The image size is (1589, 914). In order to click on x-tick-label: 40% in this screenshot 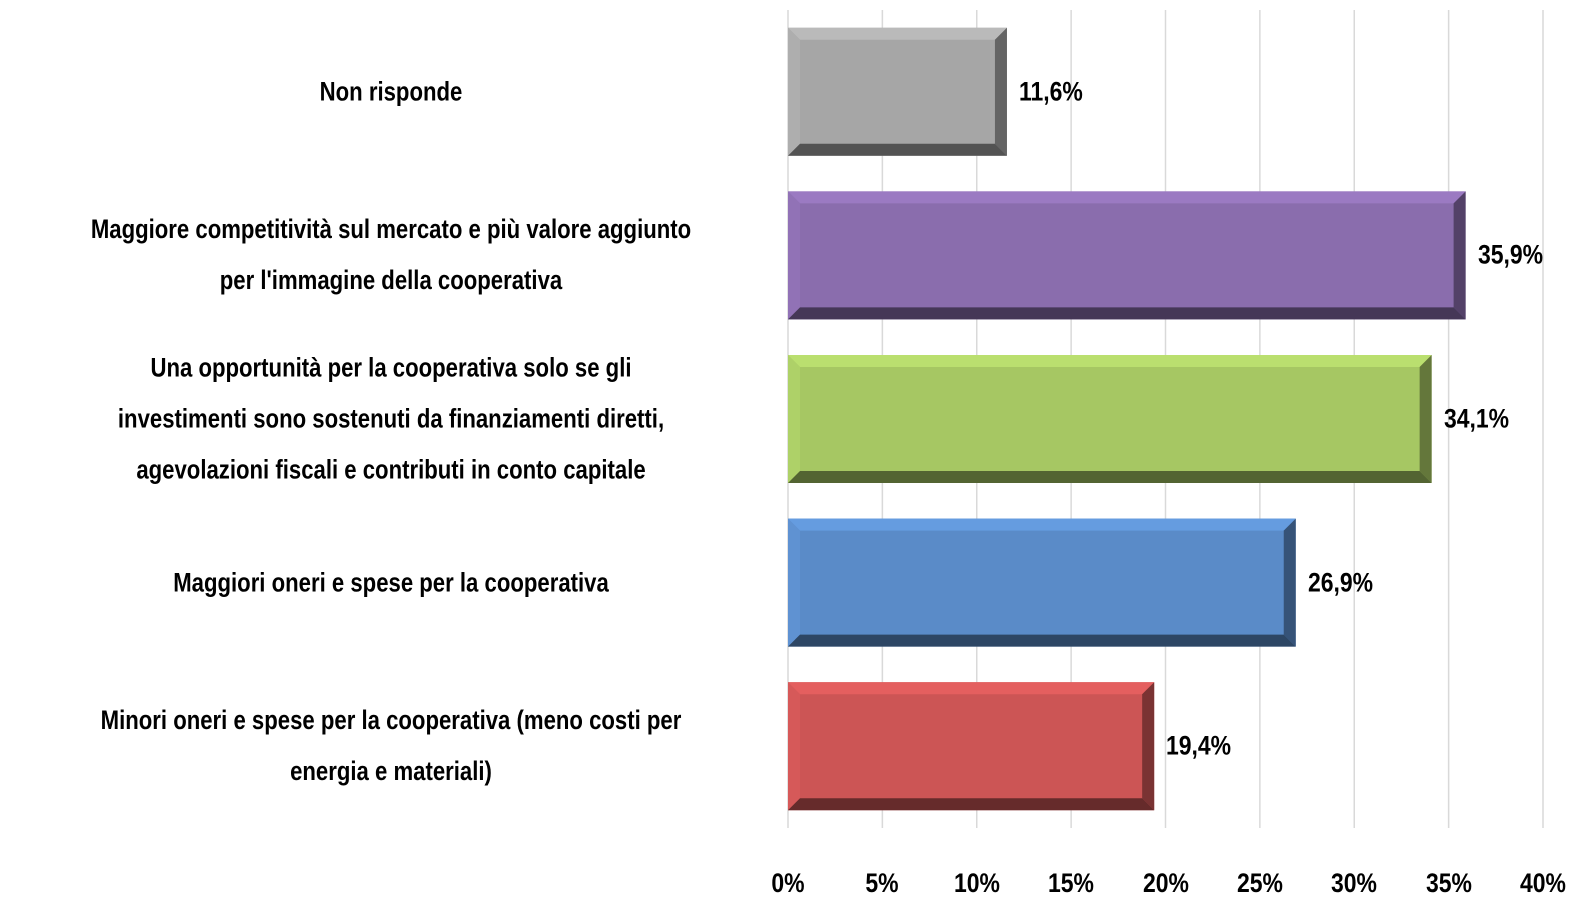, I will do `click(1543, 883)`.